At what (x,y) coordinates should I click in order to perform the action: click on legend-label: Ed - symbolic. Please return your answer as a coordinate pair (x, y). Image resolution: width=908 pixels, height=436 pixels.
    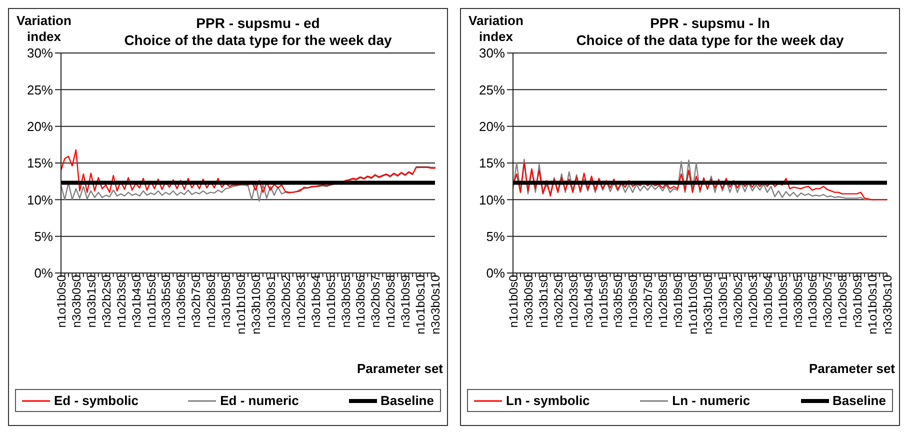
    Looking at the image, I should click on (96, 400).